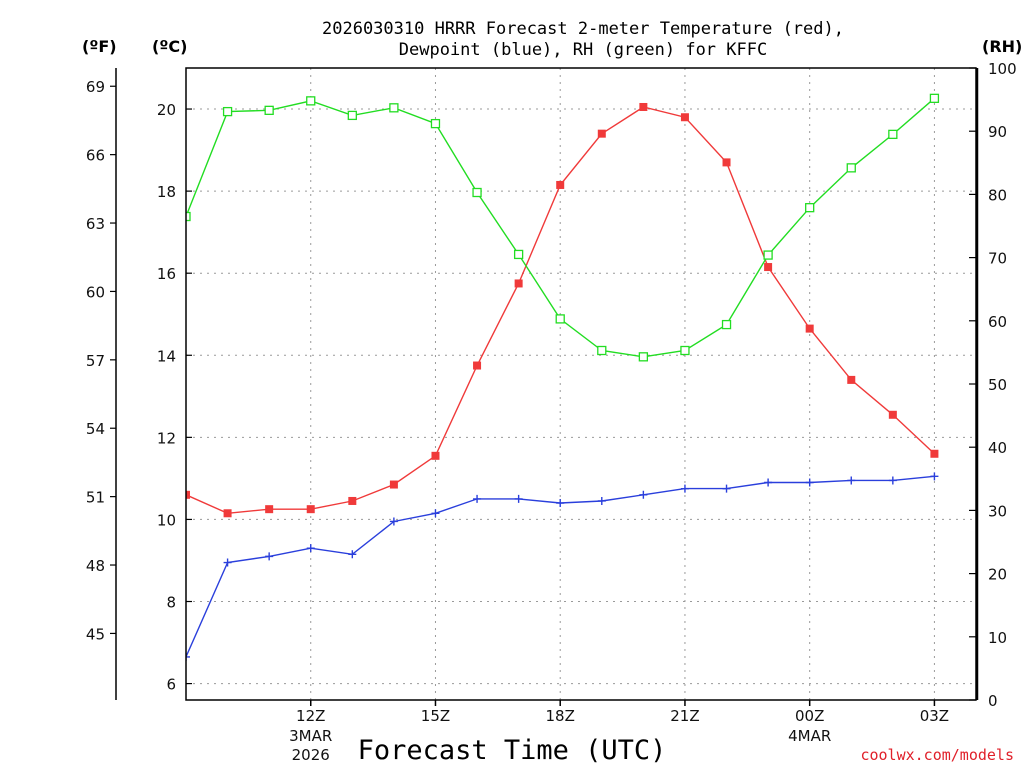 The width and height of the screenshot is (1024, 768). What do you see at coordinates (809, 736) in the screenshot?
I see `x-tick-date-label: 4MAR` at bounding box center [809, 736].